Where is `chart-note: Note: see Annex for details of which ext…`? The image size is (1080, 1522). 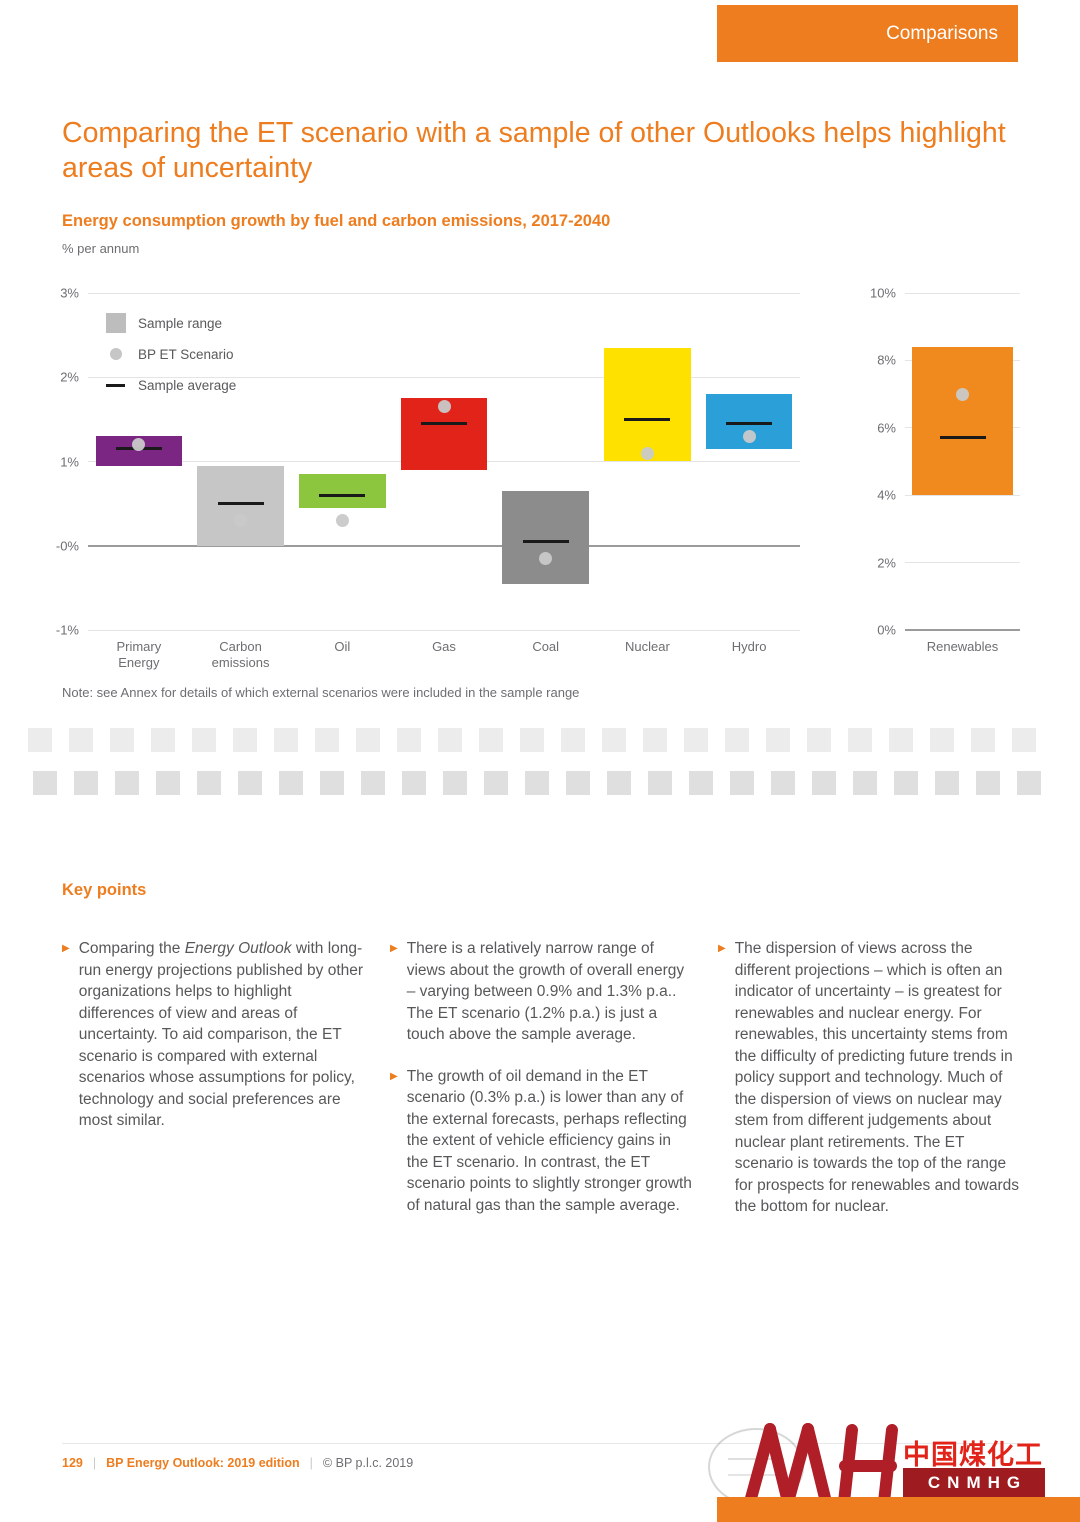
chart-note: Note: see Annex for details of which ext… is located at coordinates (321, 692).